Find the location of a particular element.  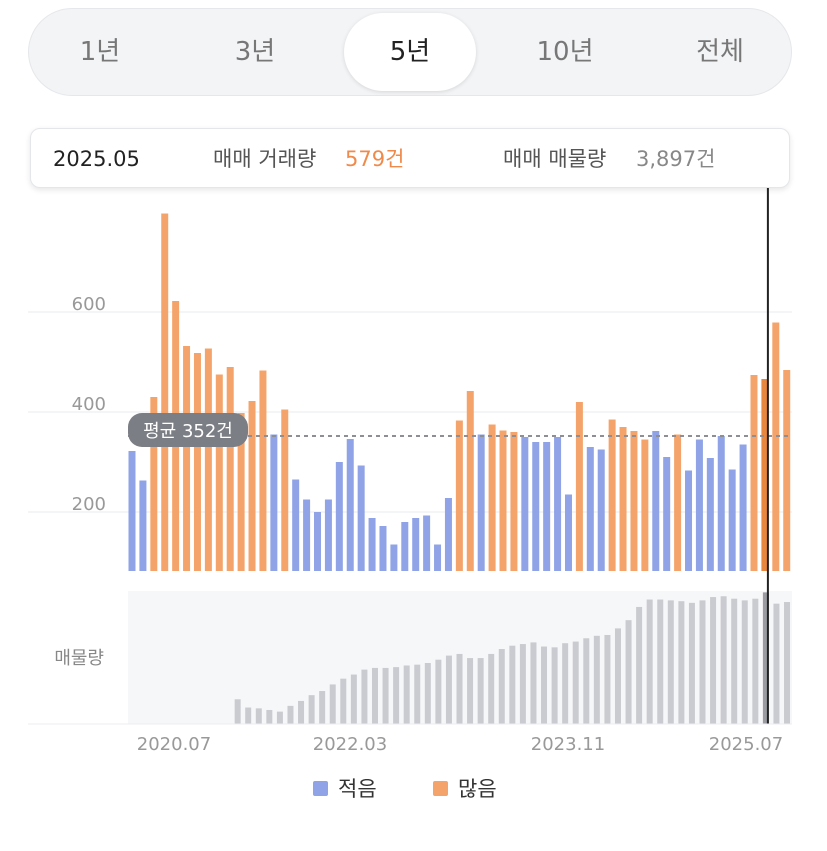

x-tick-label: 2022.03 is located at coordinates (350, 744).